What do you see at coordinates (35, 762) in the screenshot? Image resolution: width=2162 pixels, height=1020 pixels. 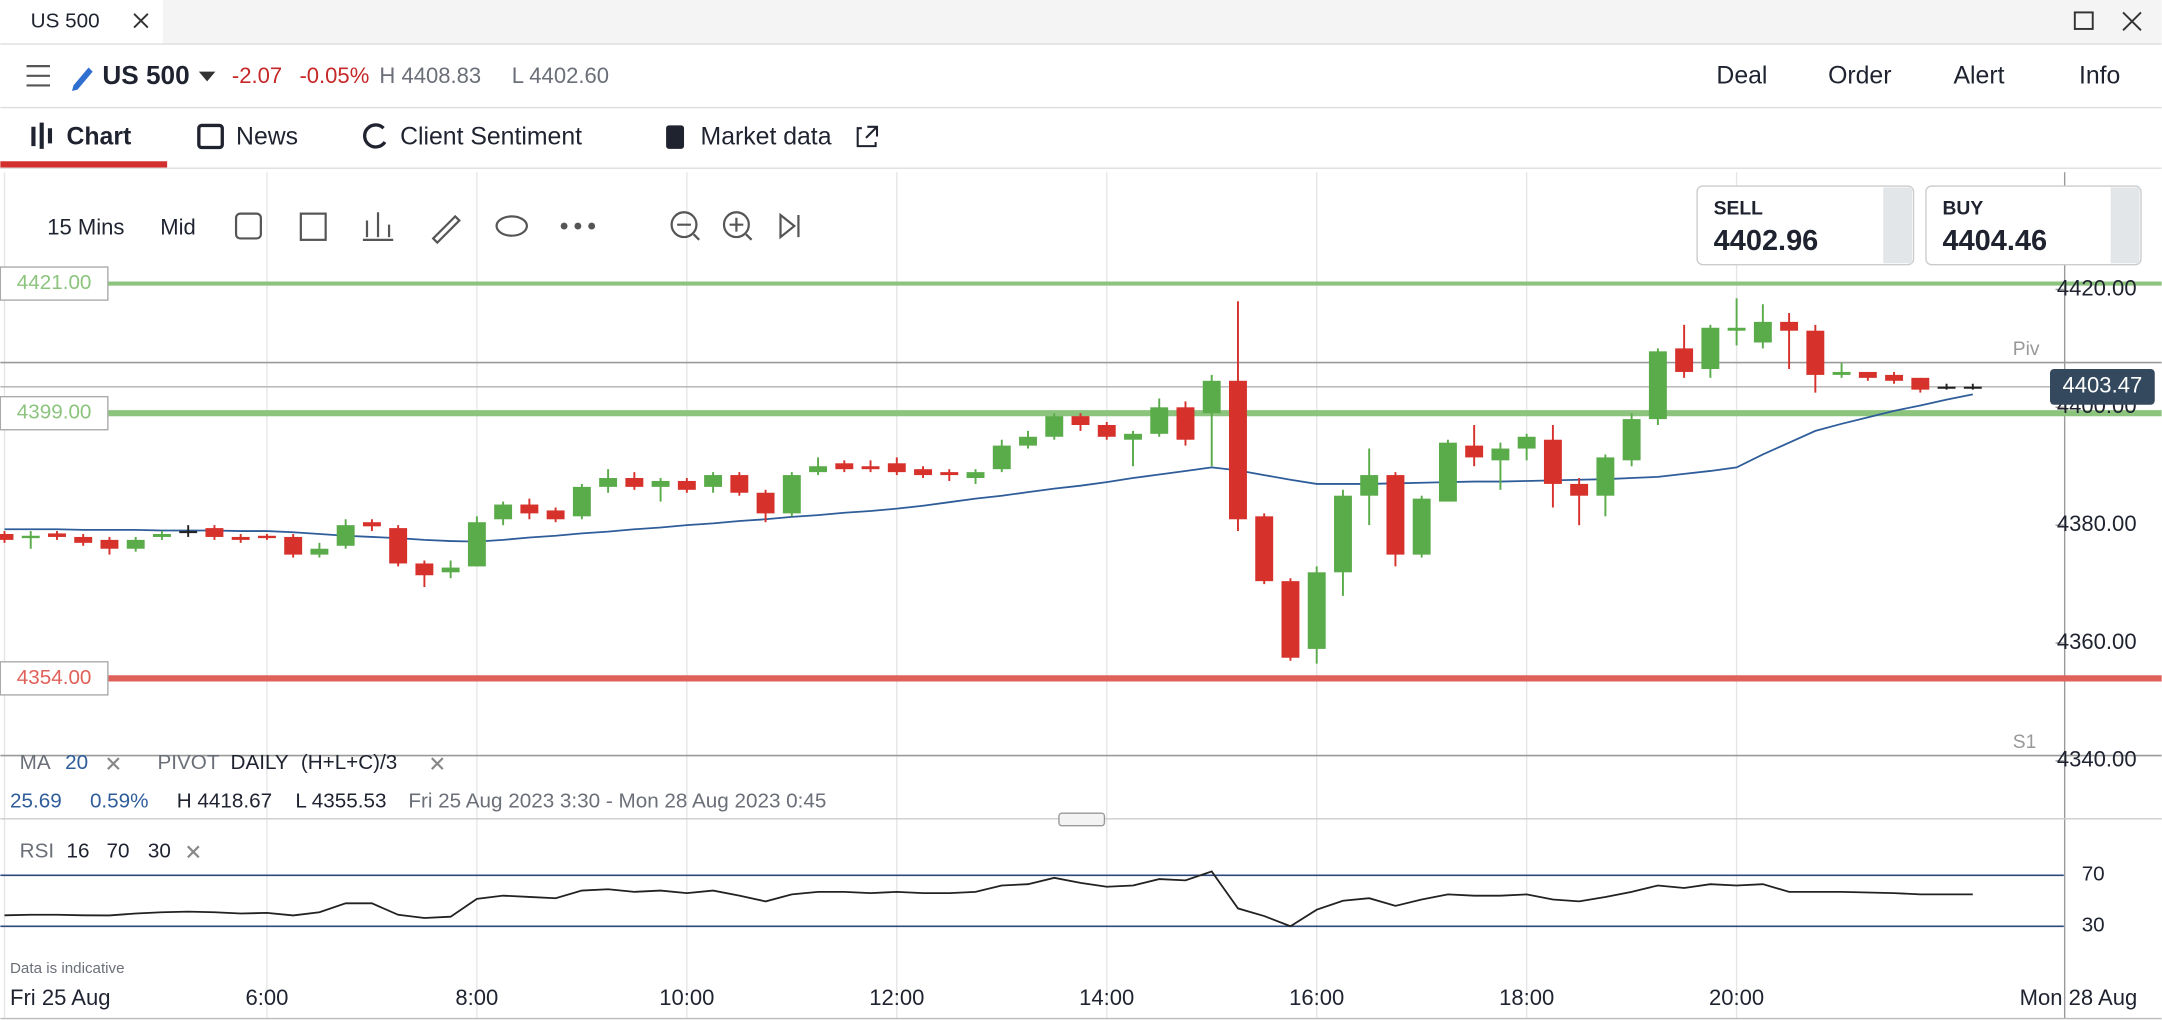 I see `ma-label: MA` at bounding box center [35, 762].